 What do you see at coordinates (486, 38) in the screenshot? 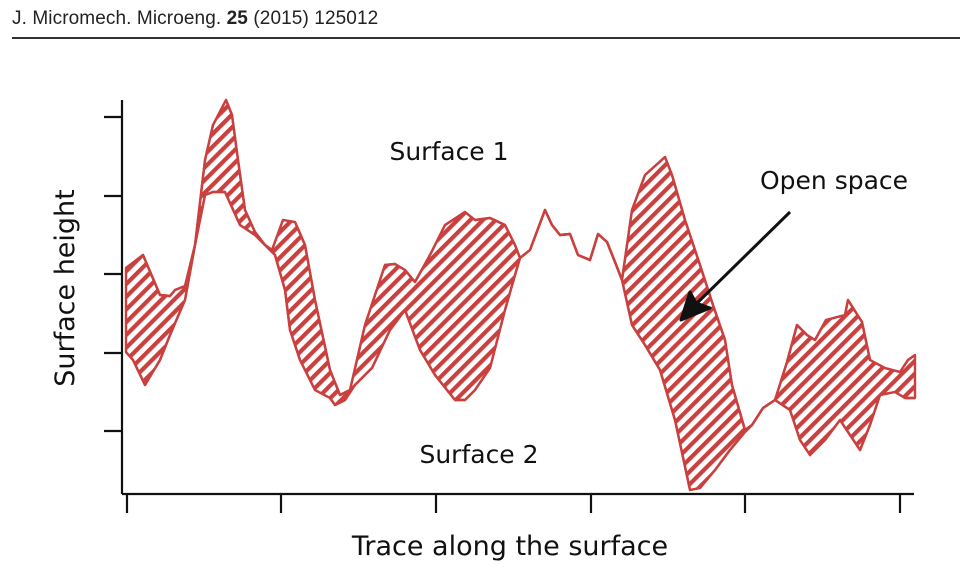
I see `header-rule` at bounding box center [486, 38].